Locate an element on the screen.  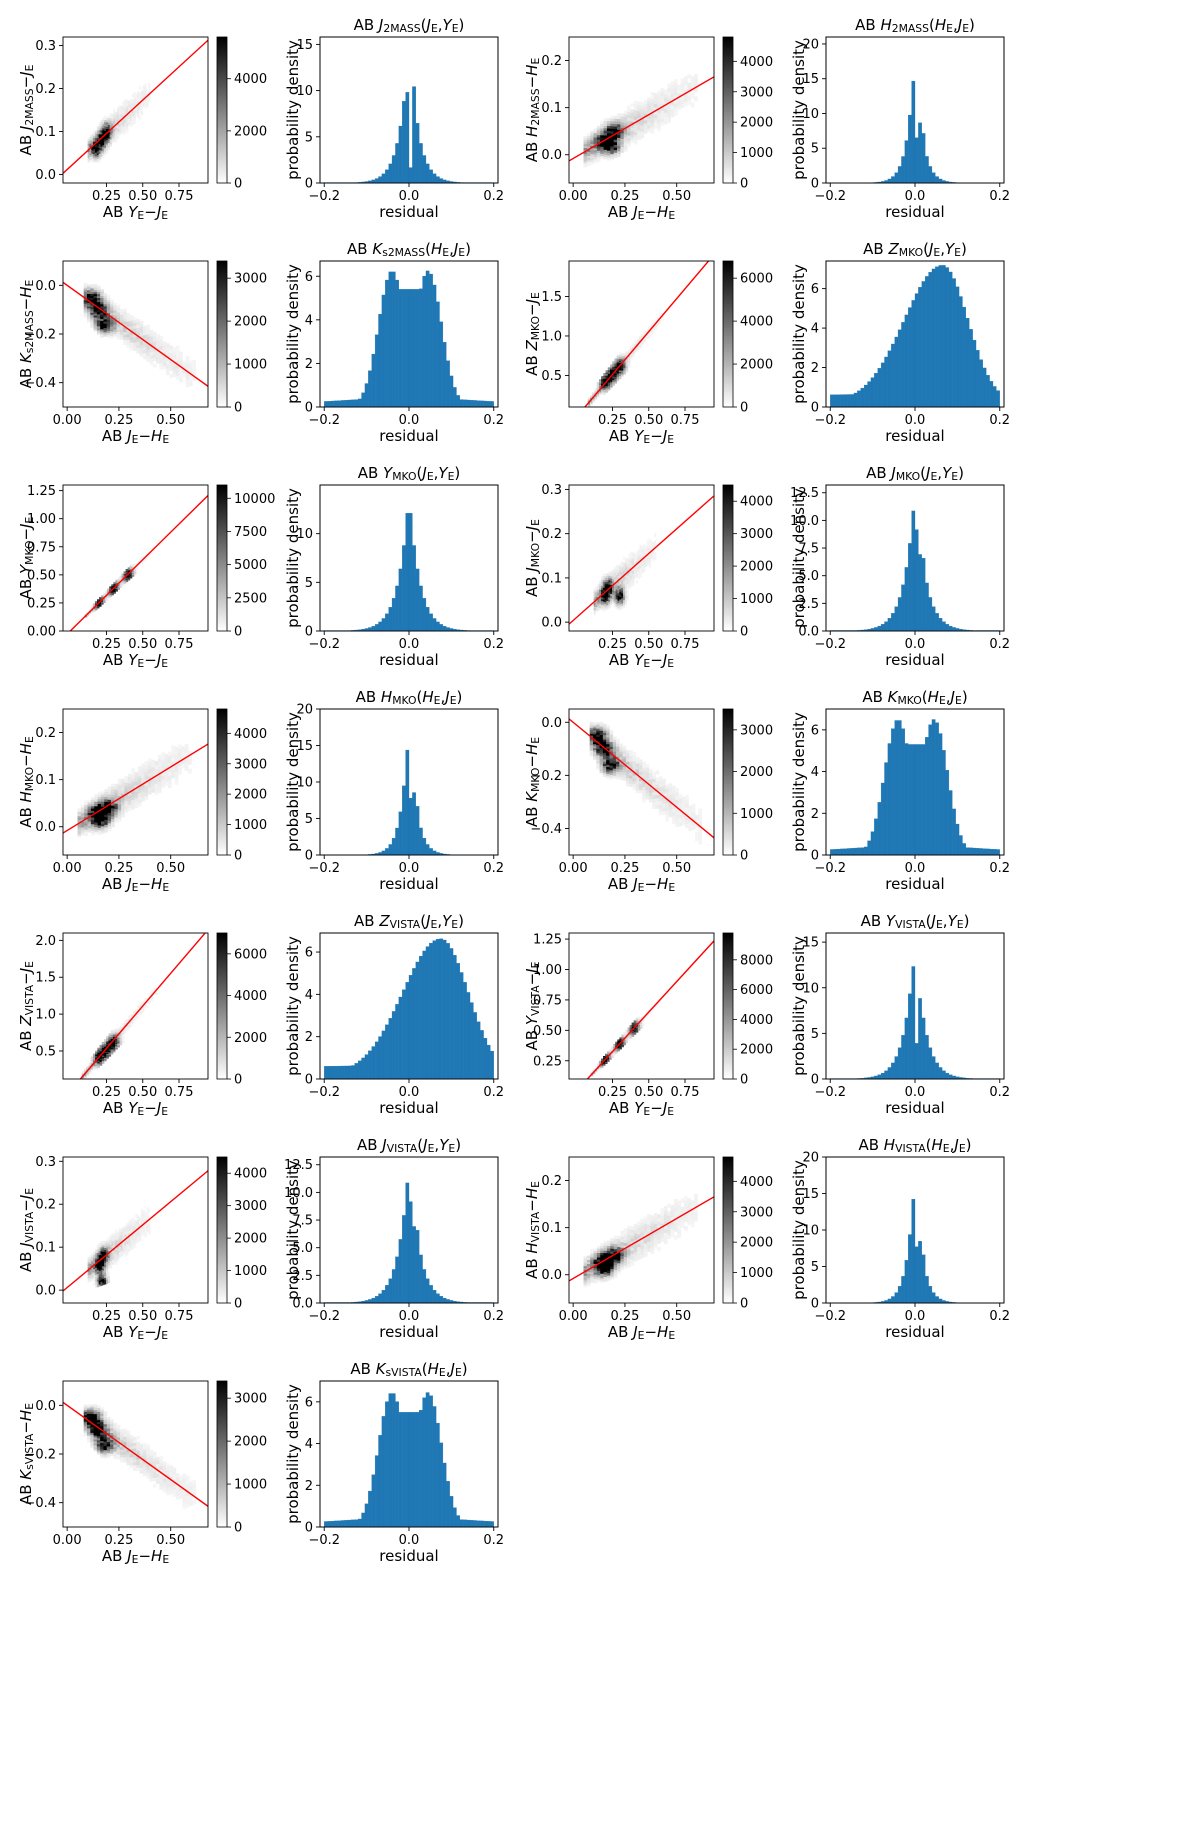
colorbar-tick-label: 3000 is located at coordinates (756, 534).